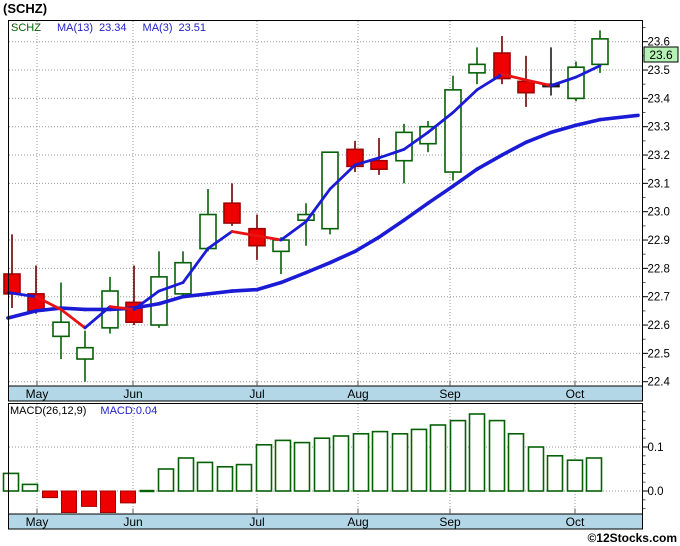 This screenshot has height=546, width=680. I want to click on current-price-box, so click(661, 54).